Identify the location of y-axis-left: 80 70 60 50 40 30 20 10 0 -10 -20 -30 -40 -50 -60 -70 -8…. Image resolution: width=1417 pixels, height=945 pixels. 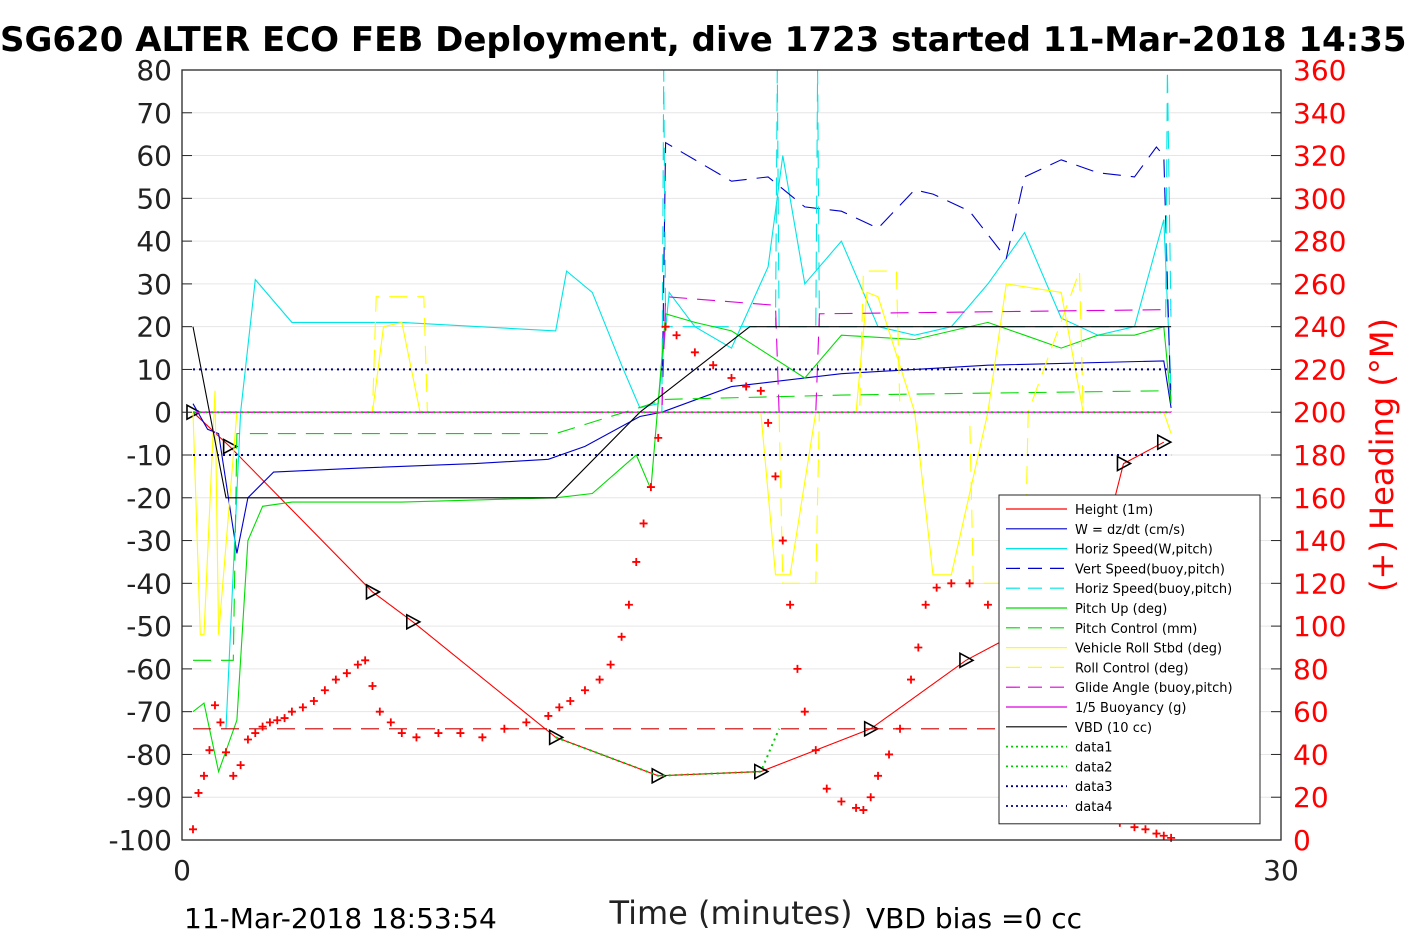
(150, 455).